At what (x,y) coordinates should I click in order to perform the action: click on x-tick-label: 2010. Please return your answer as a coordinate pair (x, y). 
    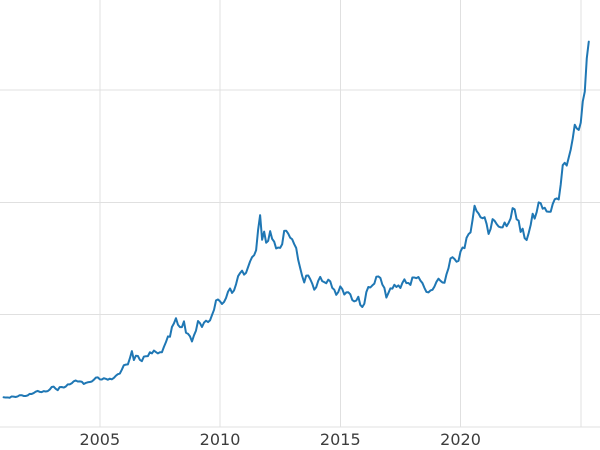
    Looking at the image, I should click on (220, 439).